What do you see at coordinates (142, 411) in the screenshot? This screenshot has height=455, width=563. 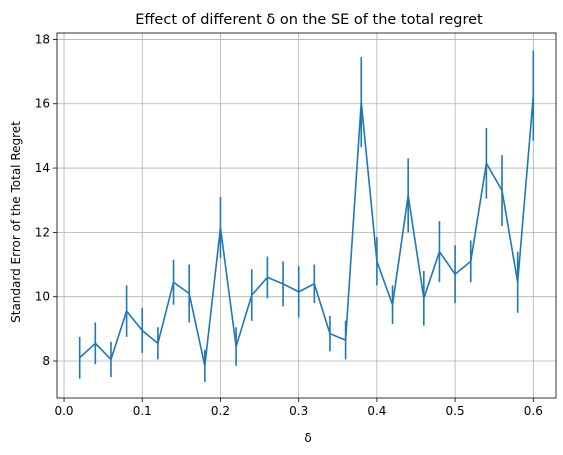 I see `x-tick-label: 0.1` at bounding box center [142, 411].